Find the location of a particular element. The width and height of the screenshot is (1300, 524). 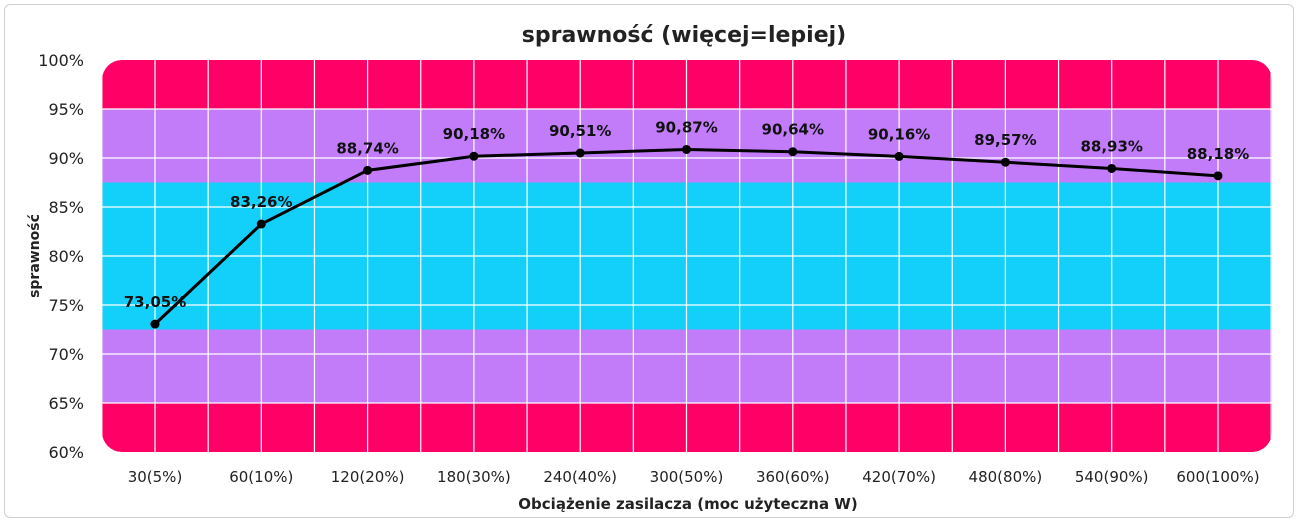

data-label: 90,87% is located at coordinates (686, 127).